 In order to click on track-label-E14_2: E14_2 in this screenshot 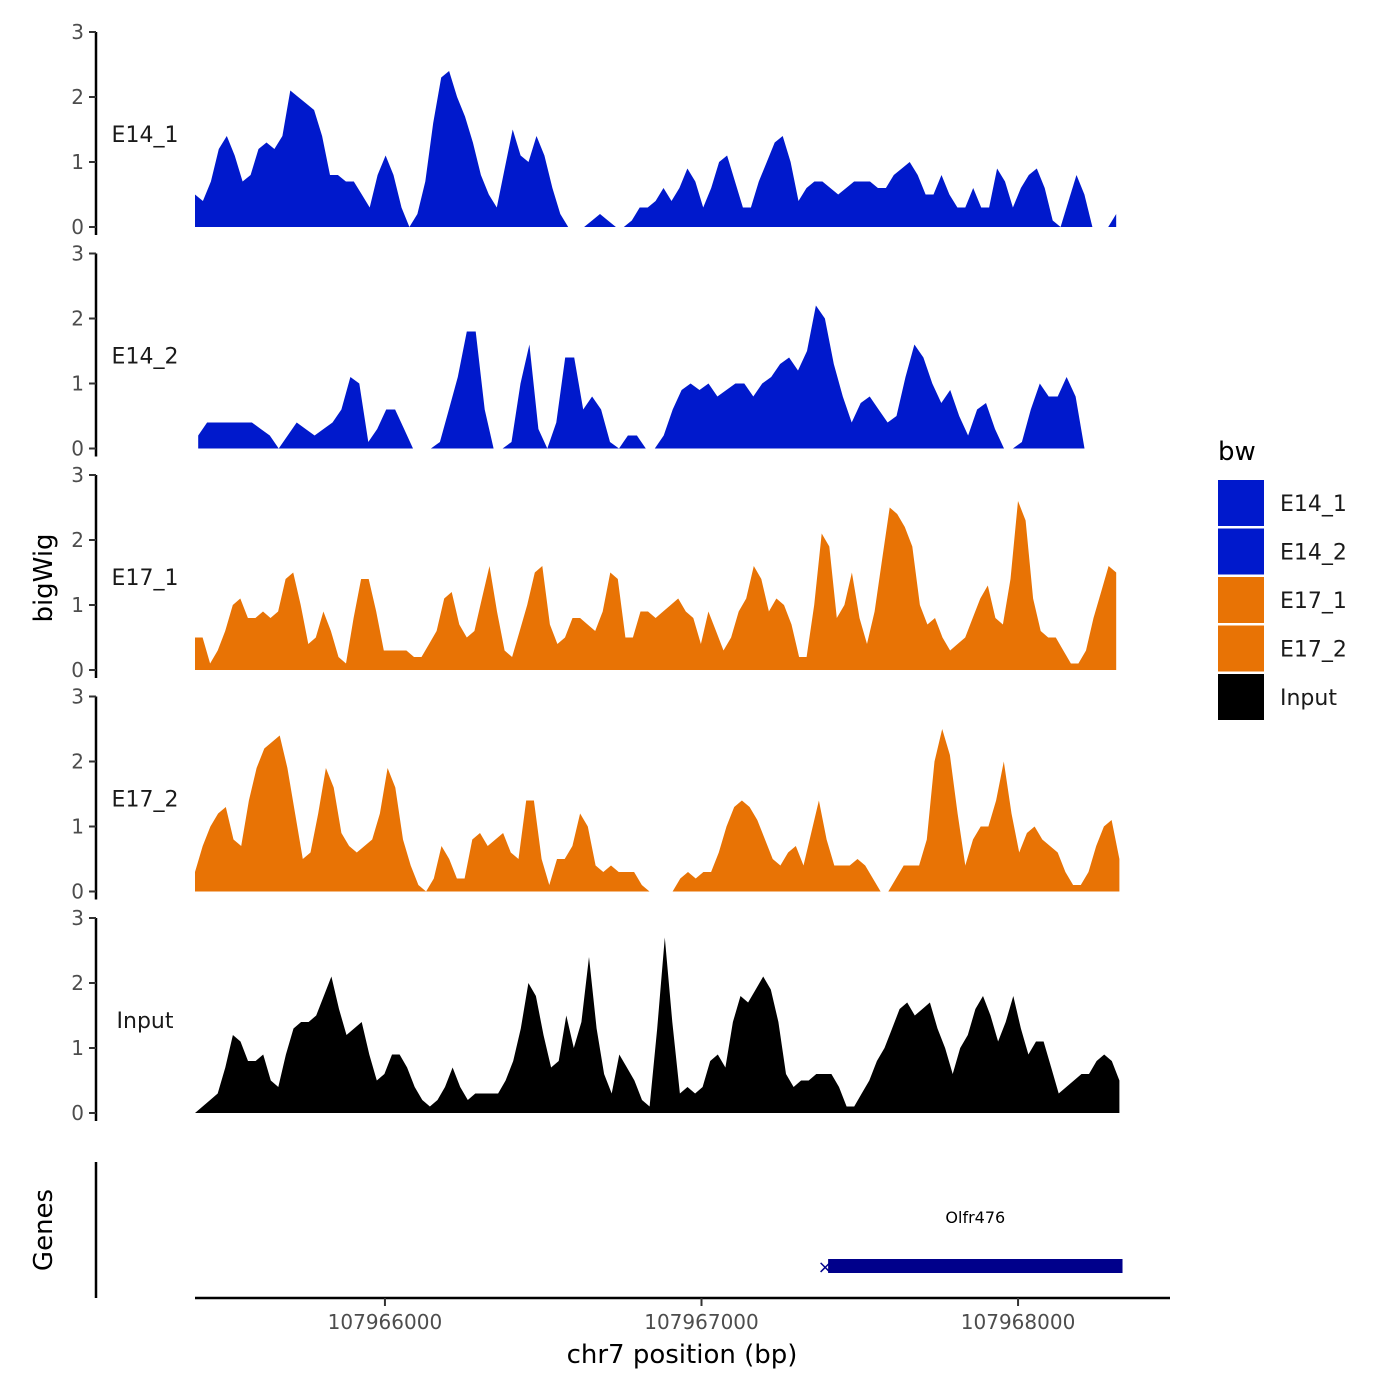, I will do `click(145, 357)`.